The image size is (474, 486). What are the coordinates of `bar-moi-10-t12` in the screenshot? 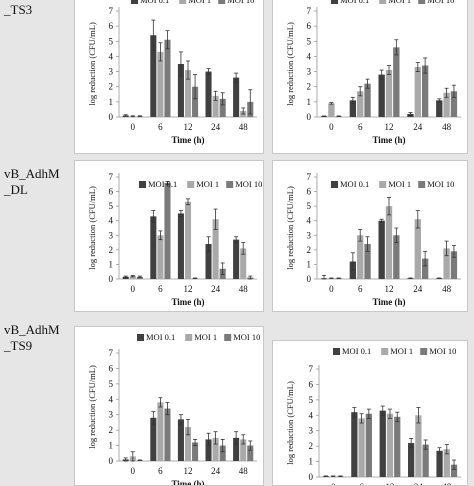 It's located at (195, 451).